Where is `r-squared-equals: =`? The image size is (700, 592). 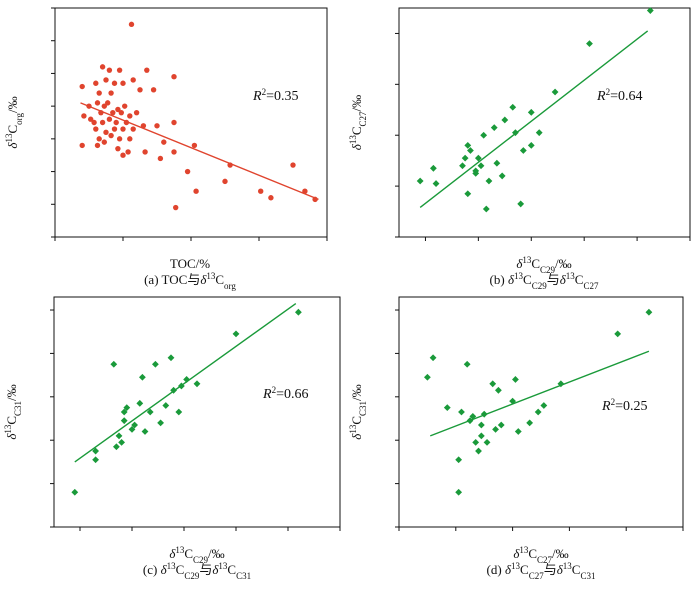
r-squared-equals: = is located at coordinates (270, 96).